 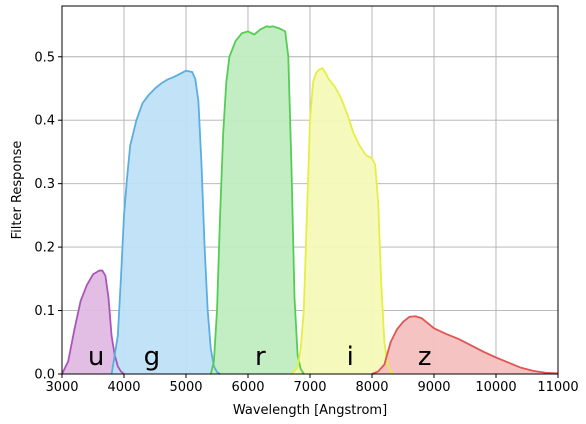 What do you see at coordinates (44, 57) in the screenshot?
I see `y-tick-label: 0.5` at bounding box center [44, 57].